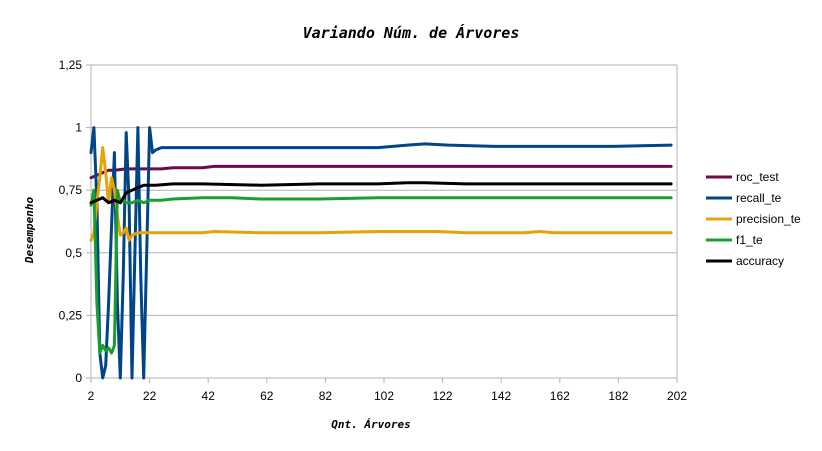  Describe the element at coordinates (78, 378) in the screenshot. I see `y-tick-label: 0` at that location.